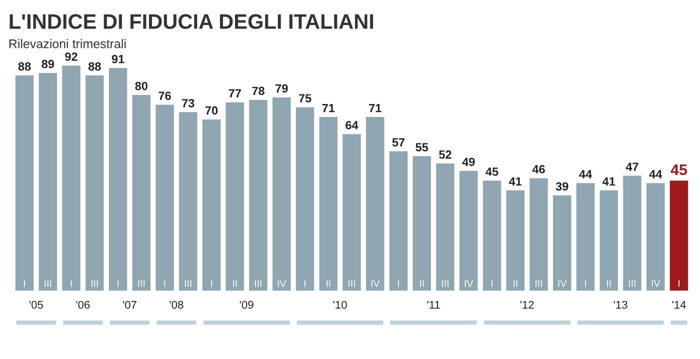  What do you see at coordinates (71, 56) in the screenshot?
I see `data-label: 92` at bounding box center [71, 56].